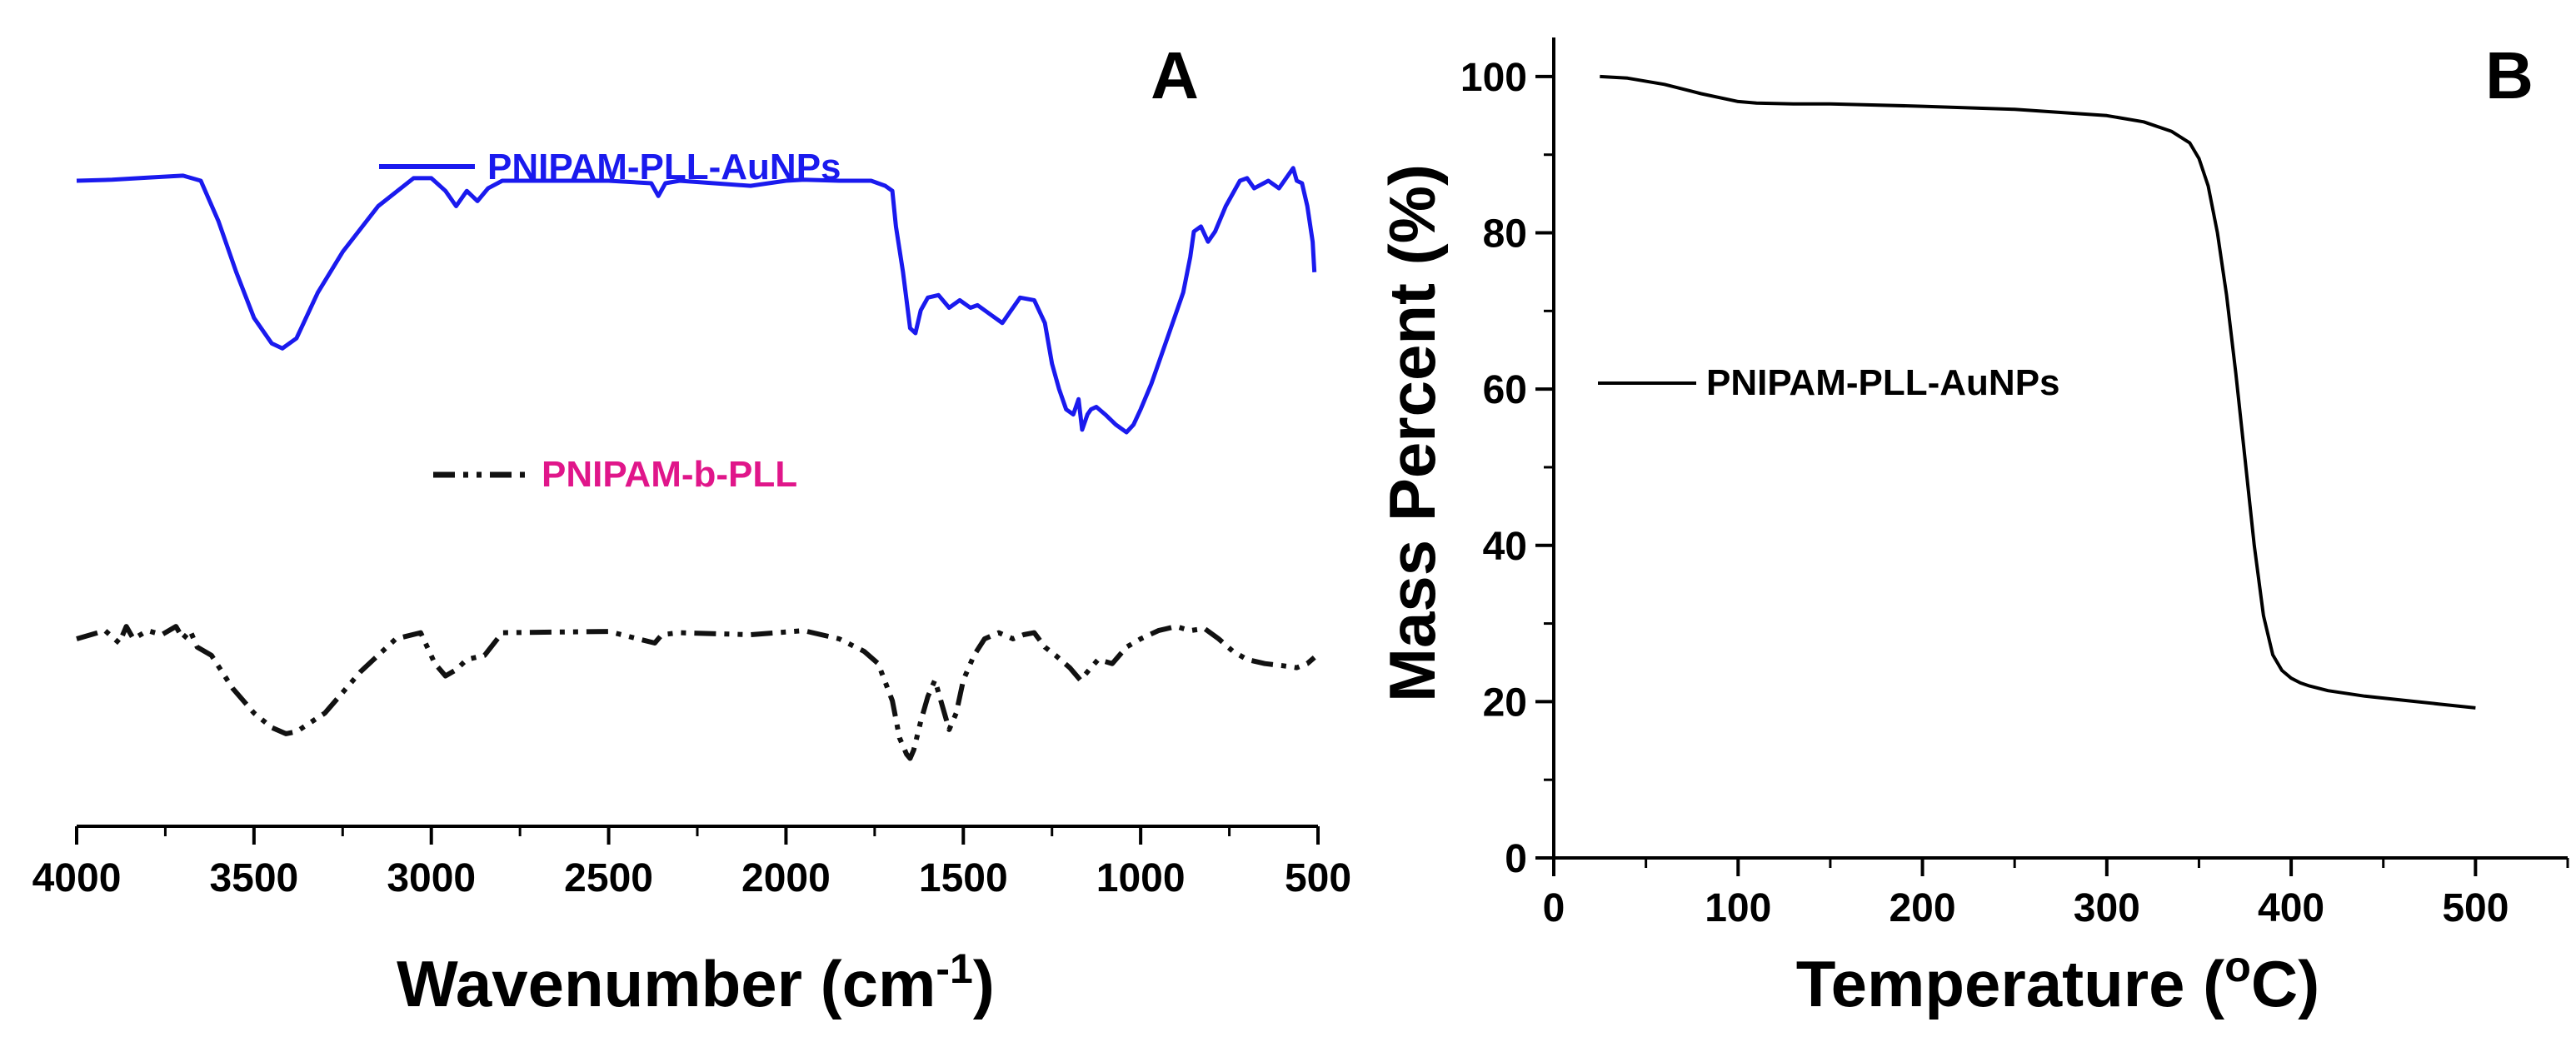  Describe the element at coordinates (1505, 234) in the screenshot. I see `panel-b-y-tick-label-80: 80` at that location.